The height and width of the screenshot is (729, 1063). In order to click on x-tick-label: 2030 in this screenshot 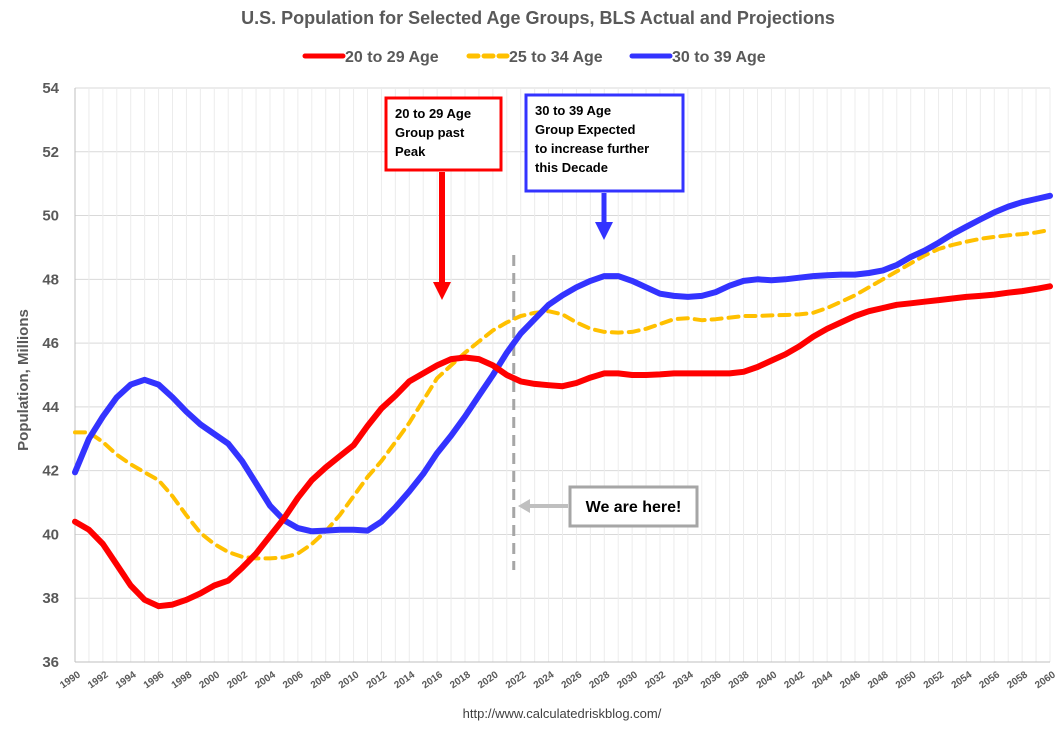, I will do `click(627, 680)`.